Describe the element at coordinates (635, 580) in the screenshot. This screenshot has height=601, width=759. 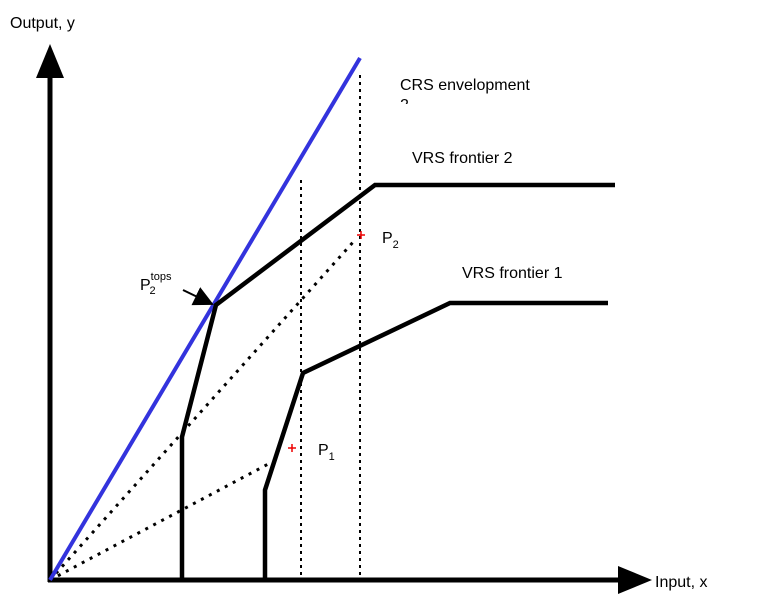
I see `x-arrow` at that location.